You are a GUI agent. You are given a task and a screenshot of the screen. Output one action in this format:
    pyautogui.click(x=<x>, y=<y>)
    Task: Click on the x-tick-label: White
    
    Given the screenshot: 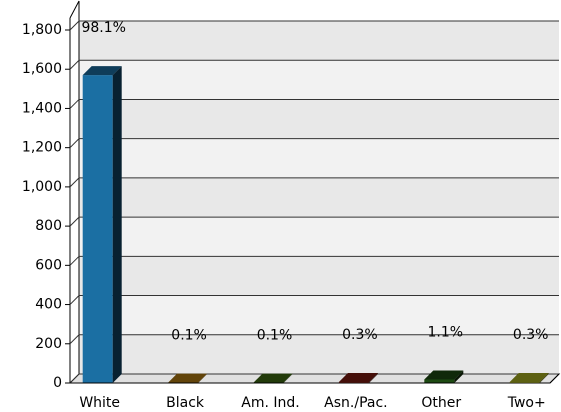 What is the action you would take?
    pyautogui.click(x=99, y=403)
    